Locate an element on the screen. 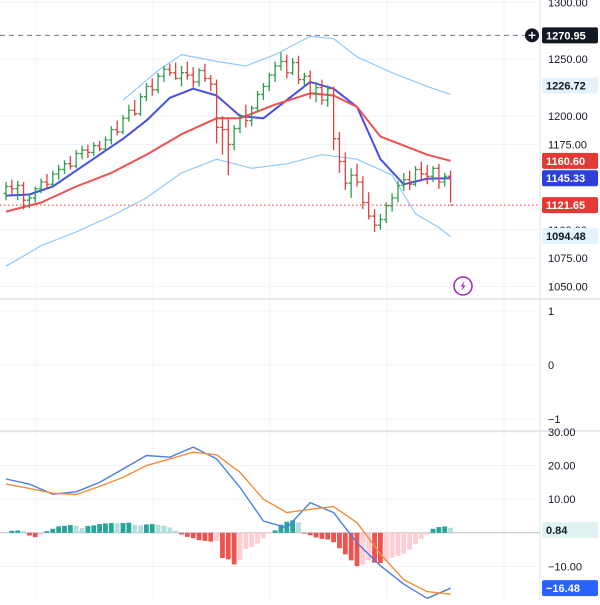 This screenshot has height=605, width=600. macd-badge-background is located at coordinates (570, 529).